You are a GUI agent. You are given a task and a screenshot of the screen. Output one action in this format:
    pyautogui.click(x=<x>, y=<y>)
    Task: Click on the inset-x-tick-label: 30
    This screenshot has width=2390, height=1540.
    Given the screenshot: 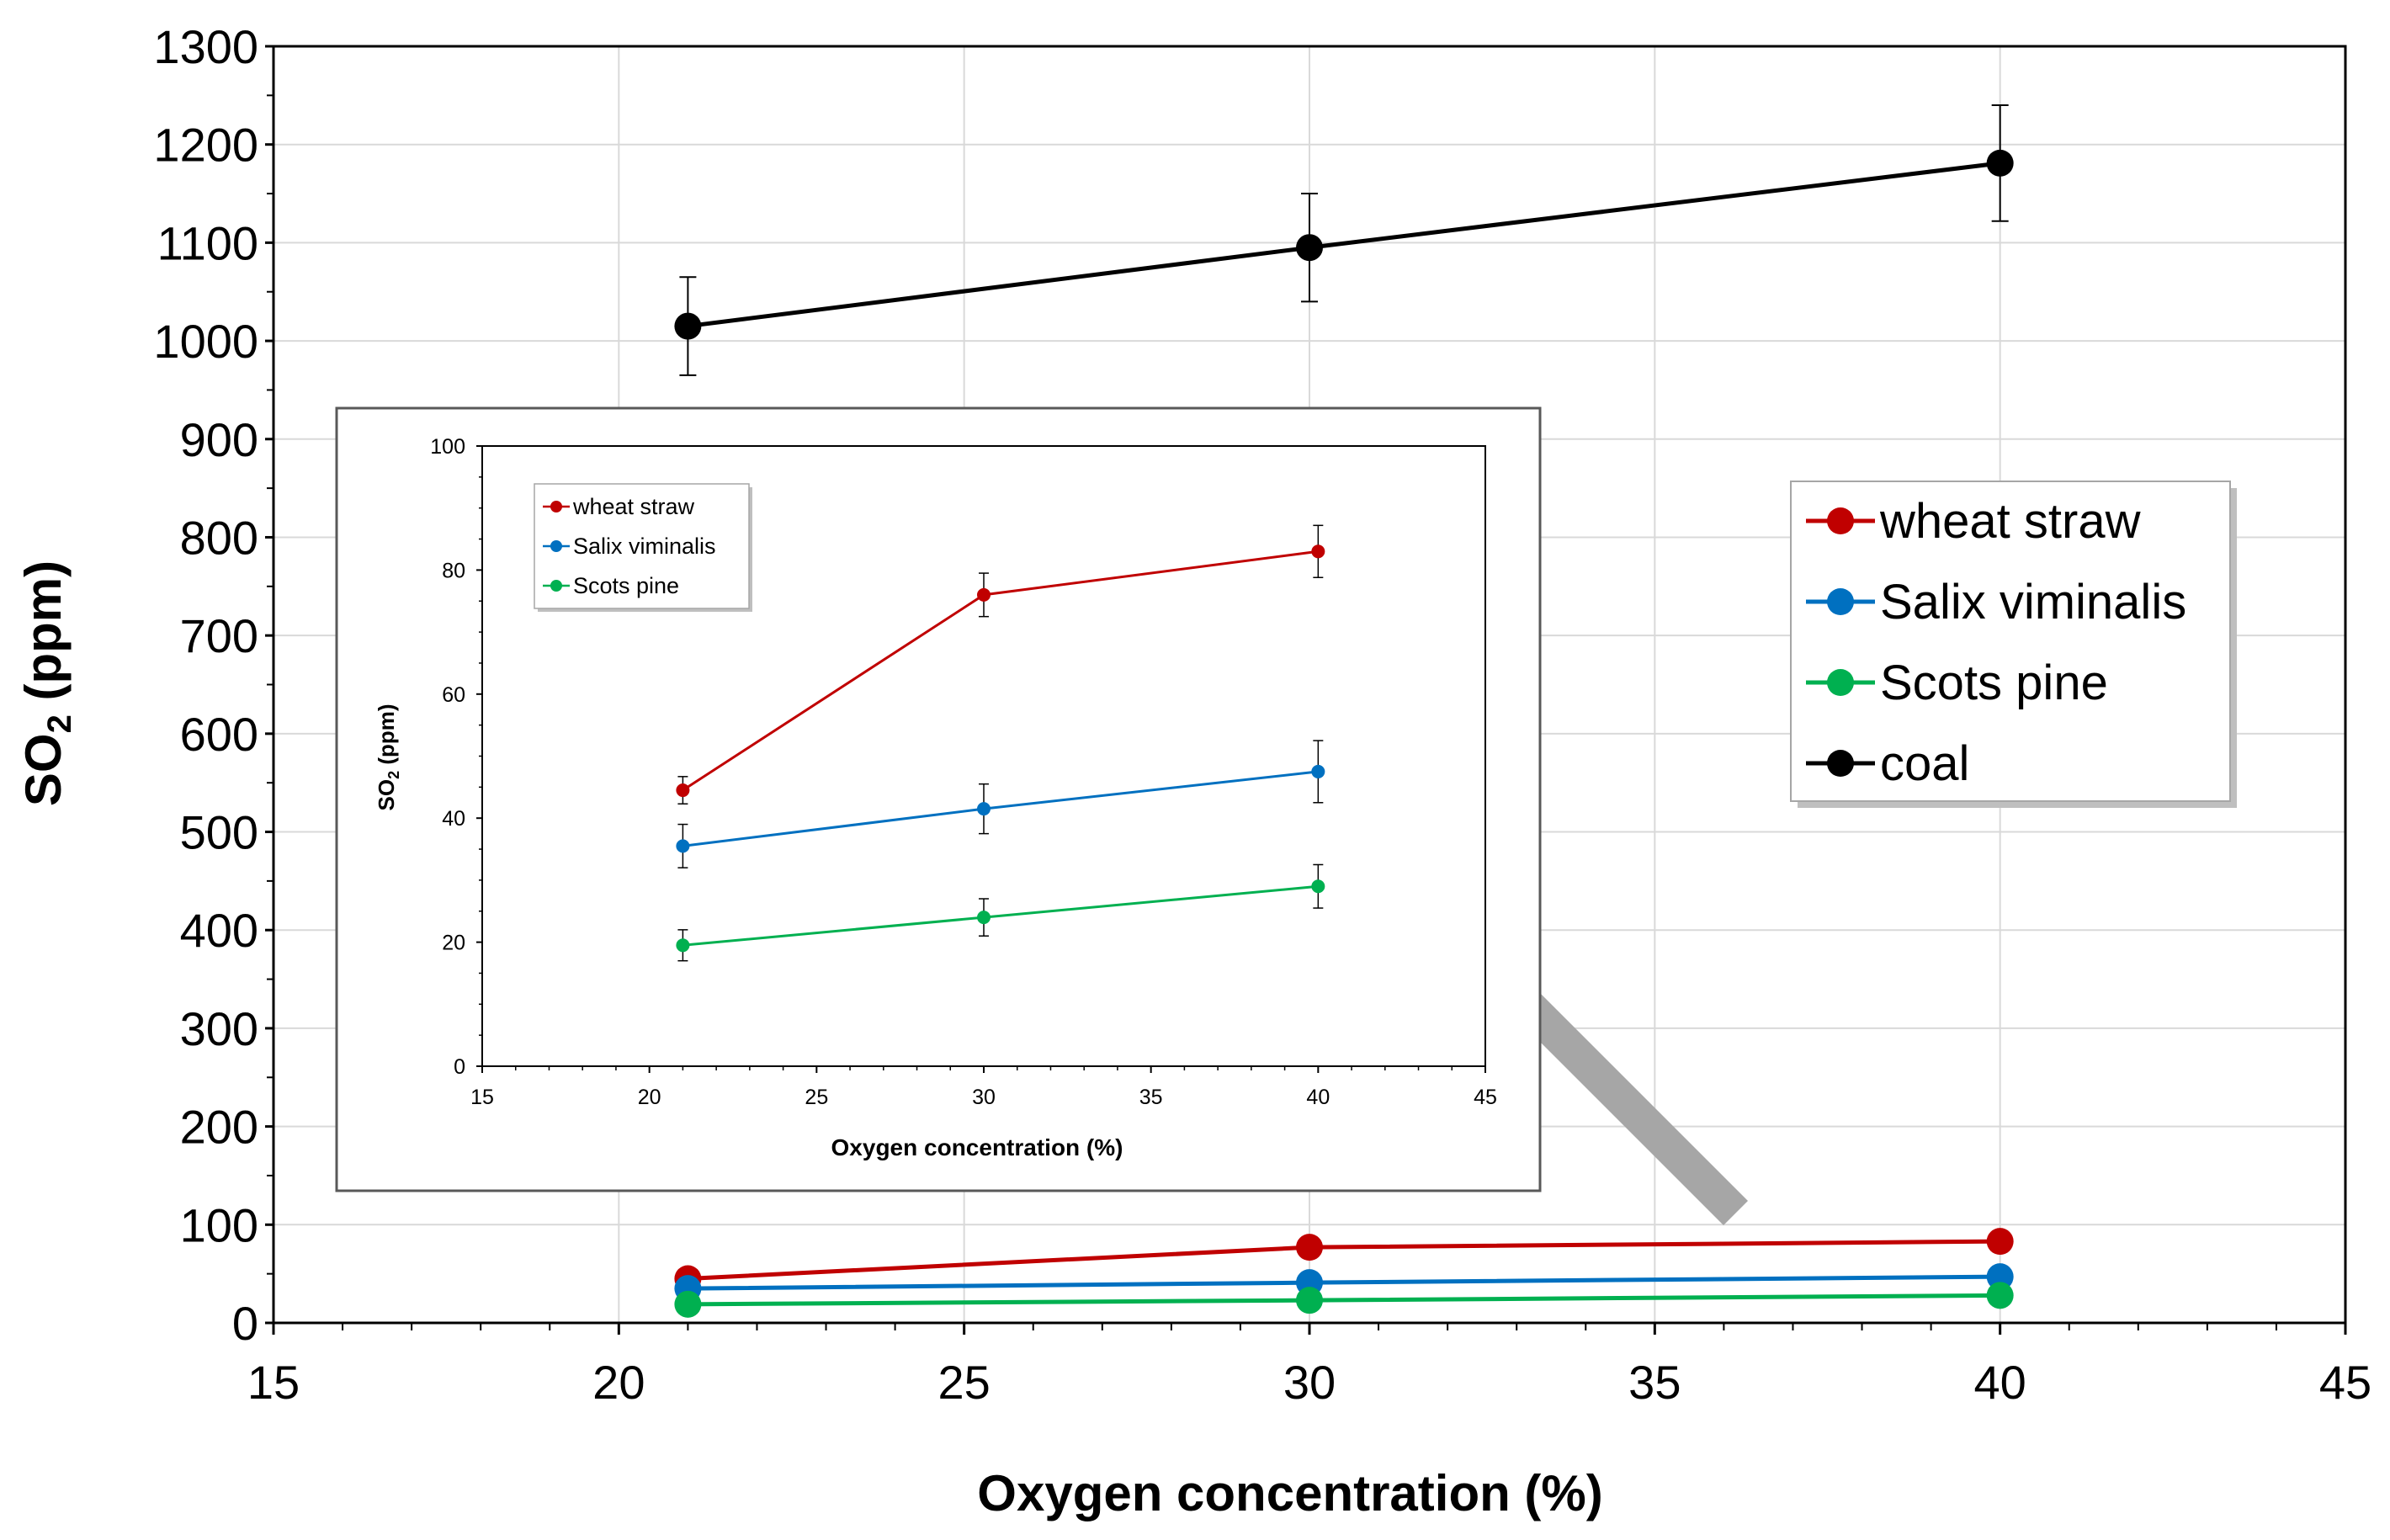 What is the action you would take?
    pyautogui.click(x=984, y=1097)
    